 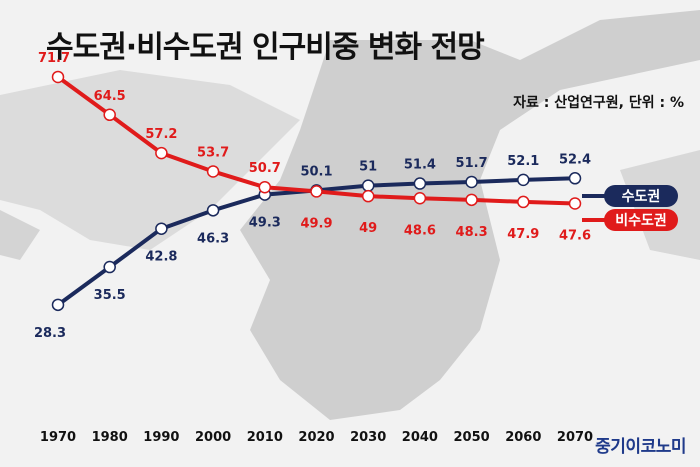 What do you see at coordinates (368, 167) in the screenshot?
I see `value-label-capital: 51` at bounding box center [368, 167].